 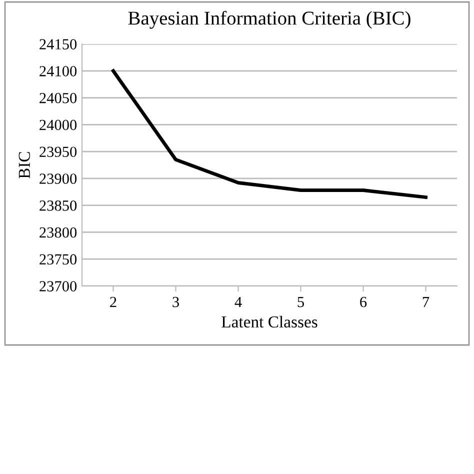 I want to click on x-tick-label: 4, so click(x=238, y=302).